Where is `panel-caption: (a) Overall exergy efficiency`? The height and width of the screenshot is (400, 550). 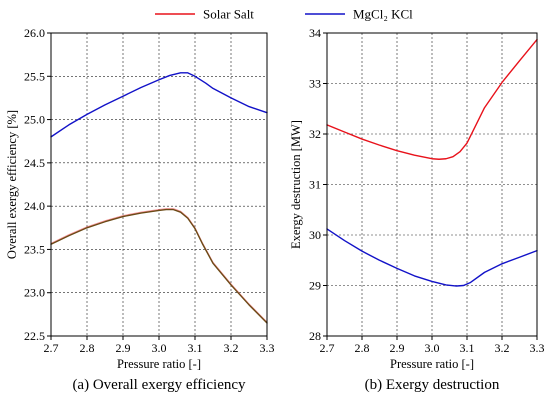 panel-caption: (a) Overall exergy efficiency is located at coordinates (159, 385).